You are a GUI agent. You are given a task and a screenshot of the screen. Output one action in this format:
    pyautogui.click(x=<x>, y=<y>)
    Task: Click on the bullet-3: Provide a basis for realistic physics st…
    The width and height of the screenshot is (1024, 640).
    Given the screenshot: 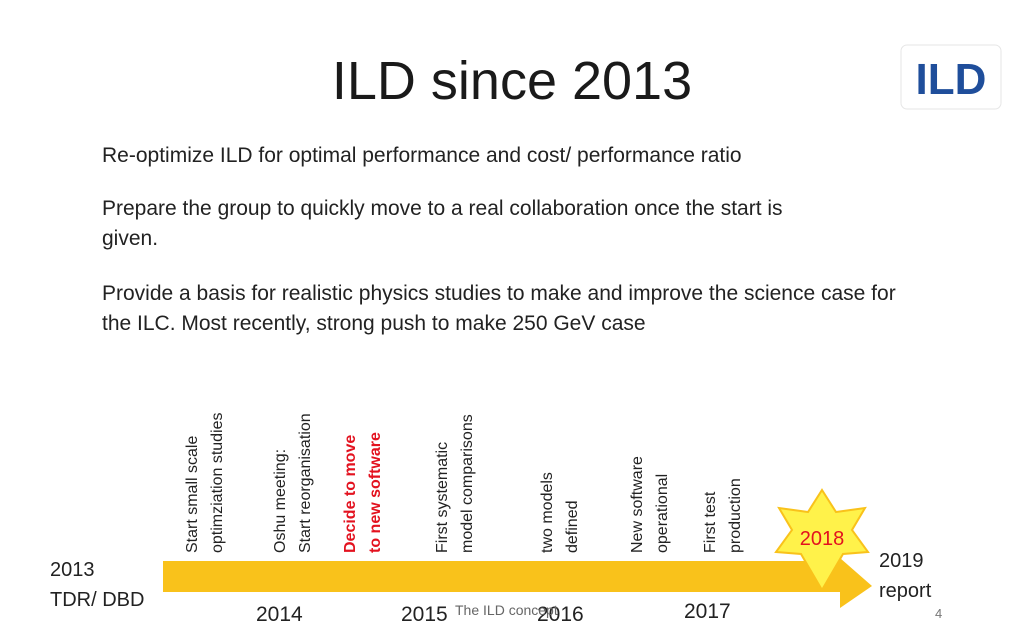 What is the action you would take?
    pyautogui.click(x=499, y=308)
    